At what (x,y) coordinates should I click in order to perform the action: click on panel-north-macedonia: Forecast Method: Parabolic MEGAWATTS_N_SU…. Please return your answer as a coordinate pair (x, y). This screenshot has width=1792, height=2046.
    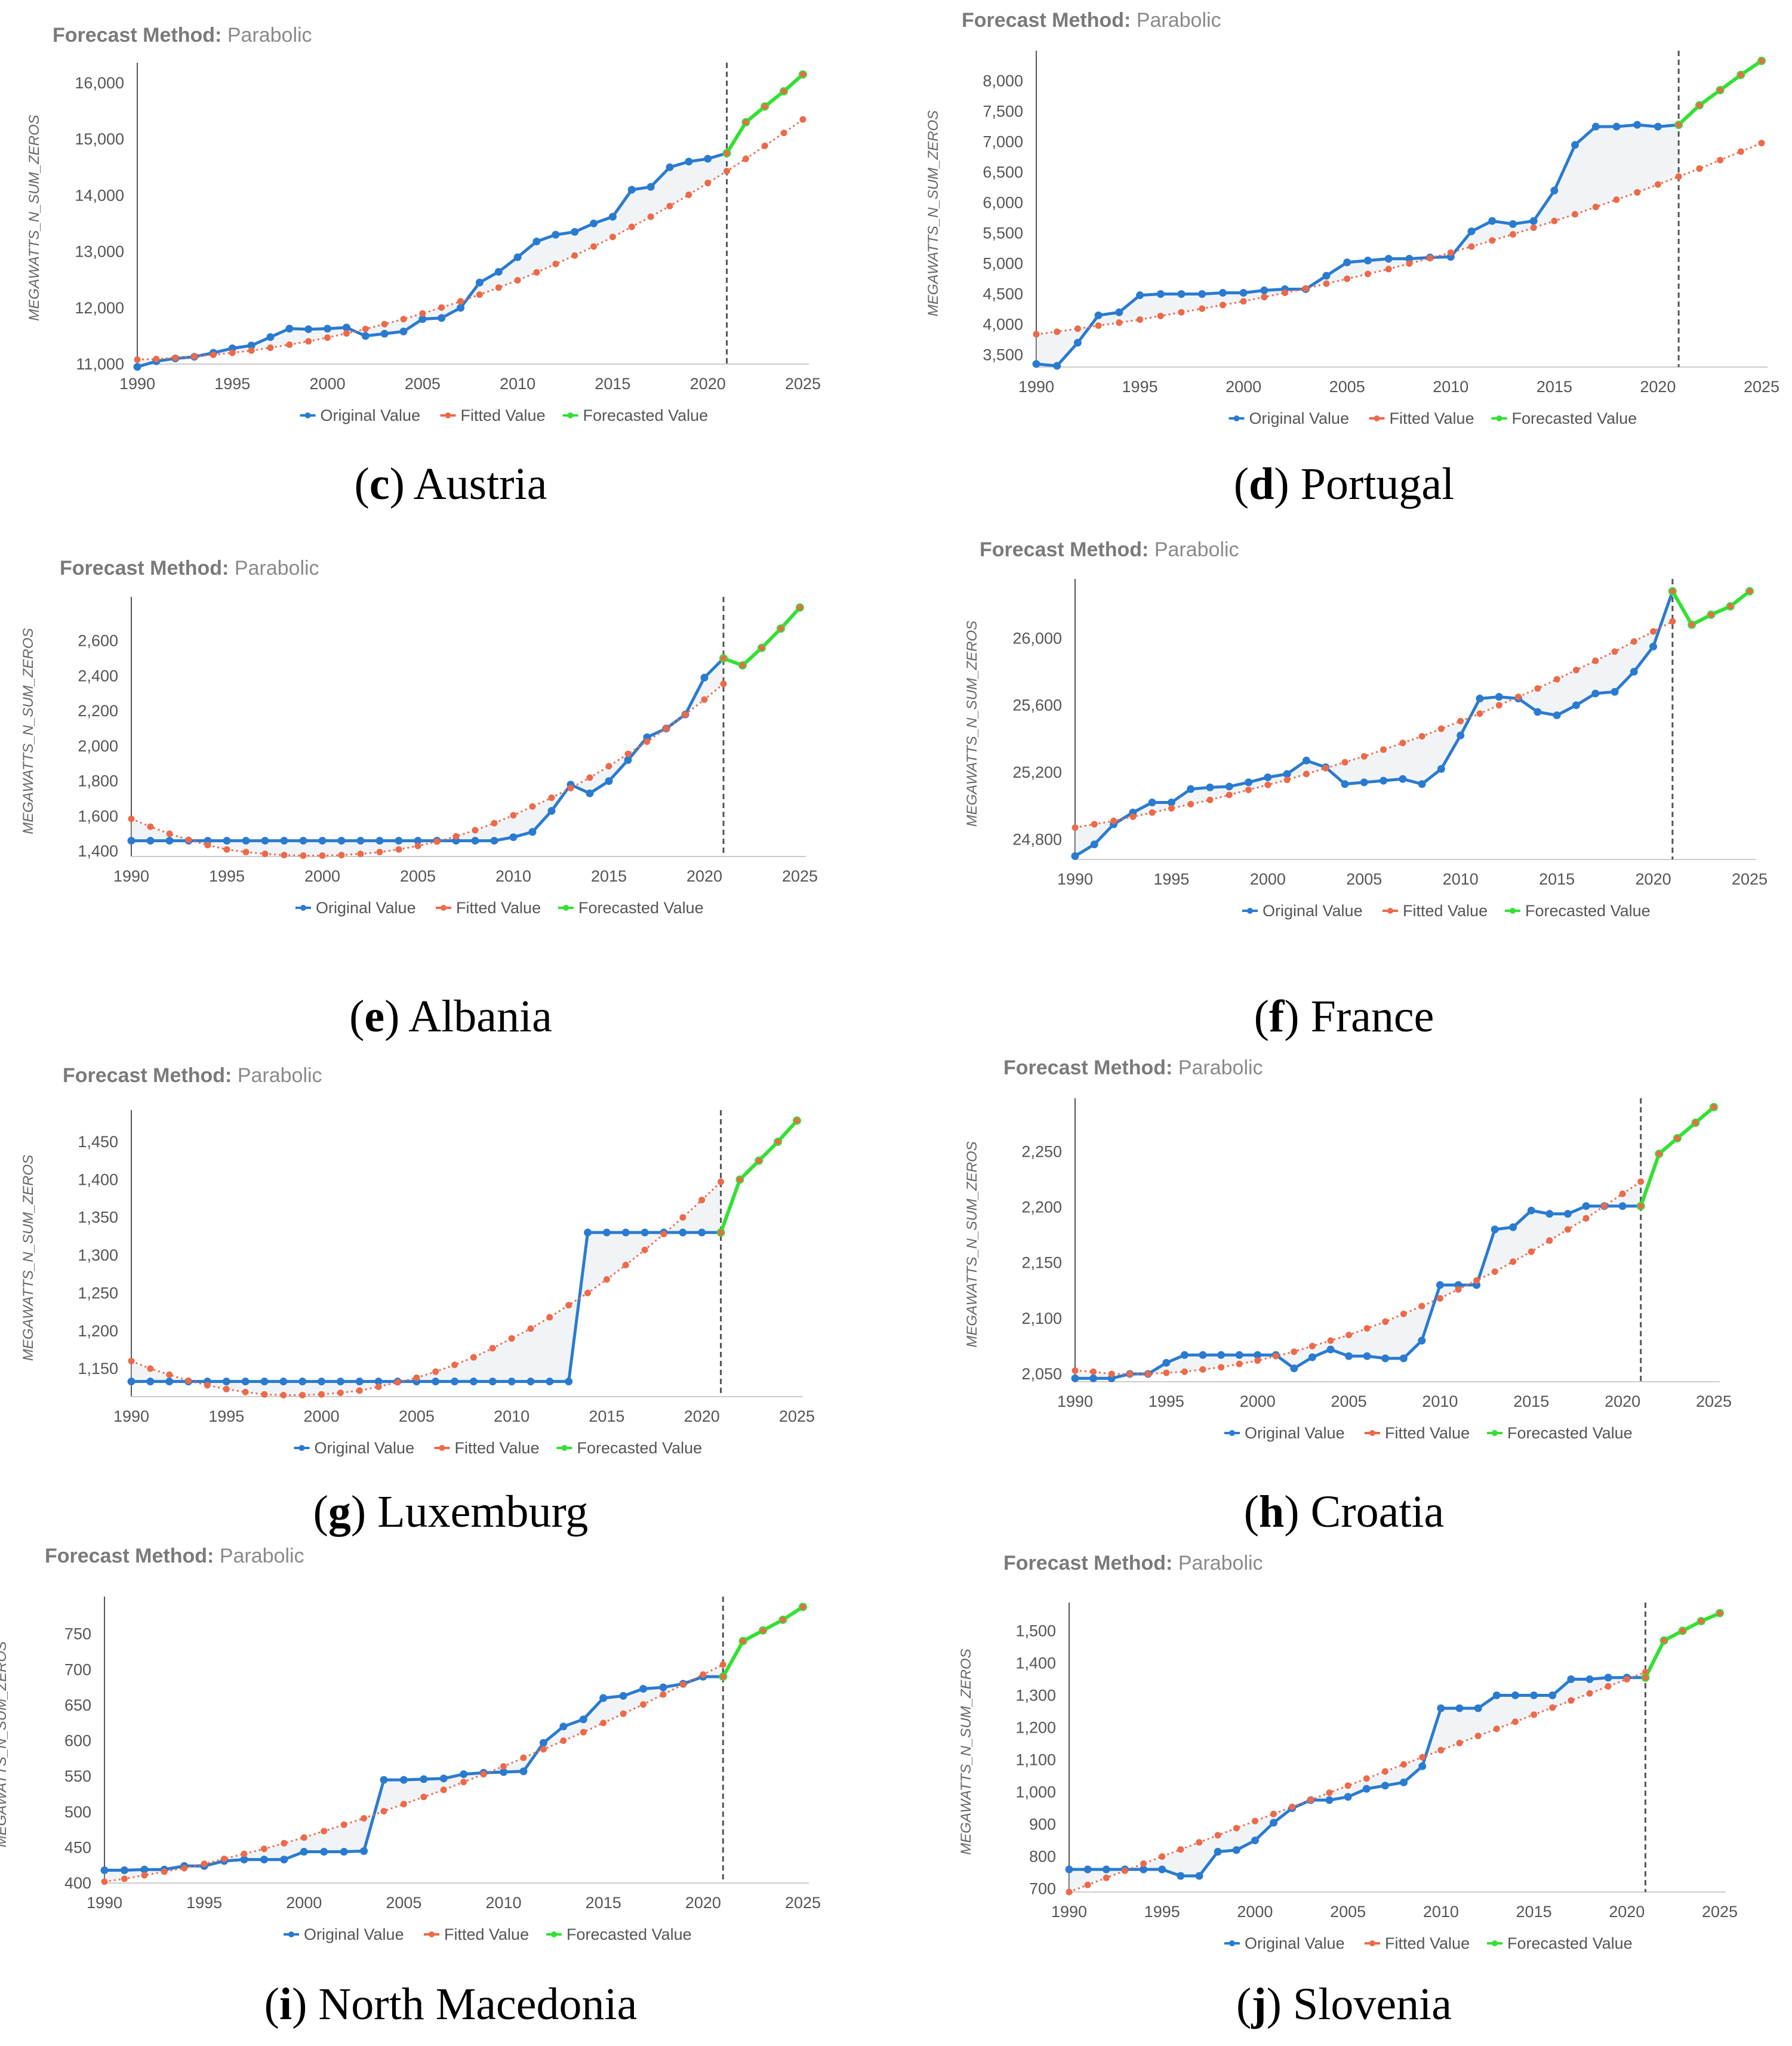
    Looking at the image, I should click on (433, 1787).